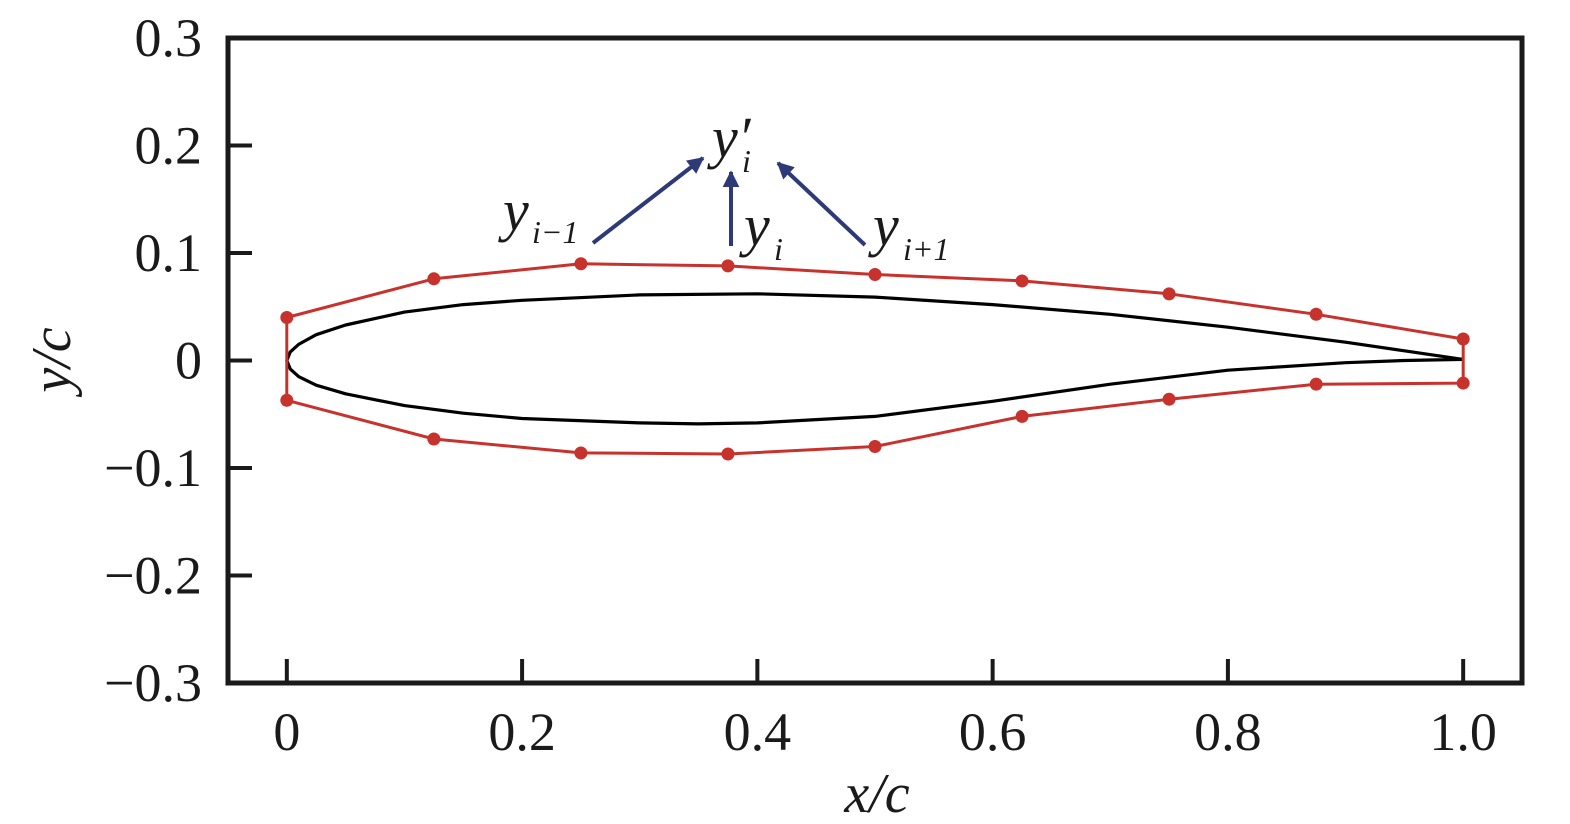  Describe the element at coordinates (729, 137) in the screenshot. I see `annotation-top-label: y′` at that location.